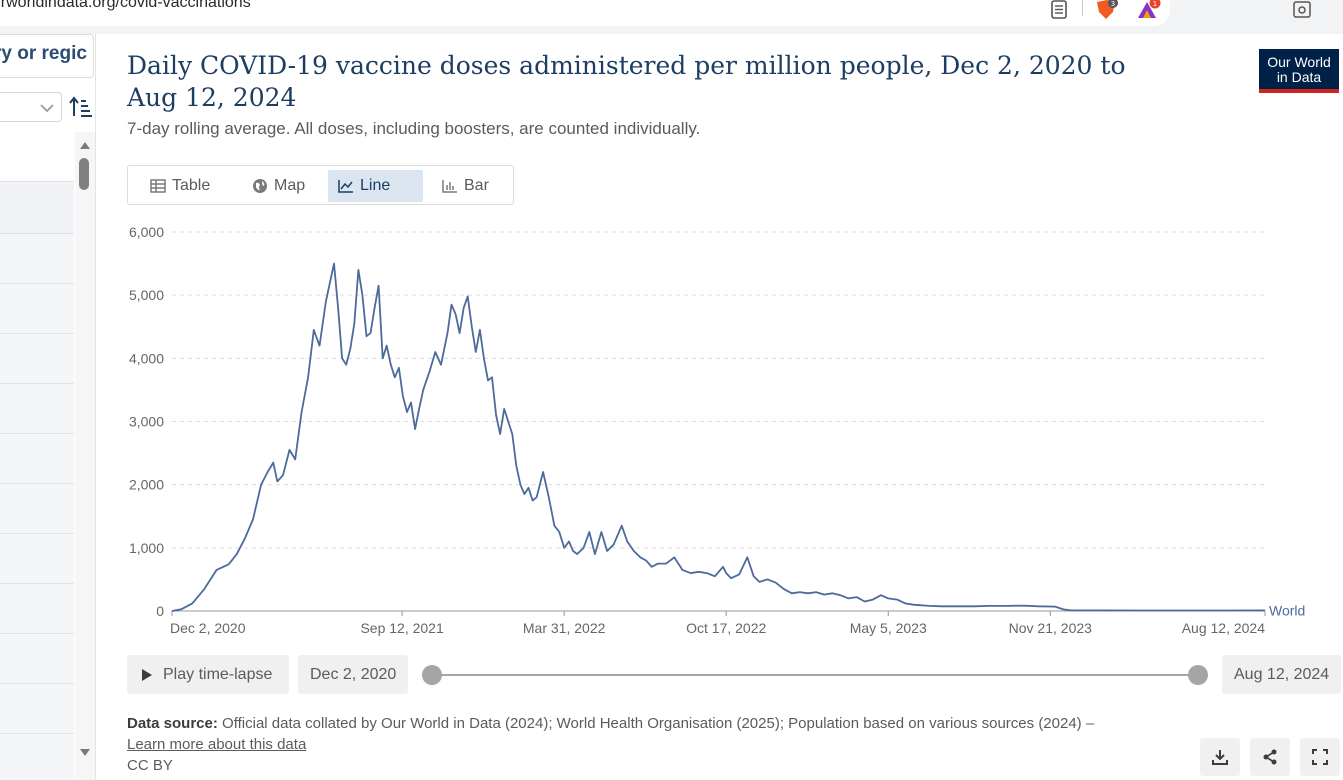  Describe the element at coordinates (146, 548) in the screenshot. I see `y-tick-label: 1,000` at that location.